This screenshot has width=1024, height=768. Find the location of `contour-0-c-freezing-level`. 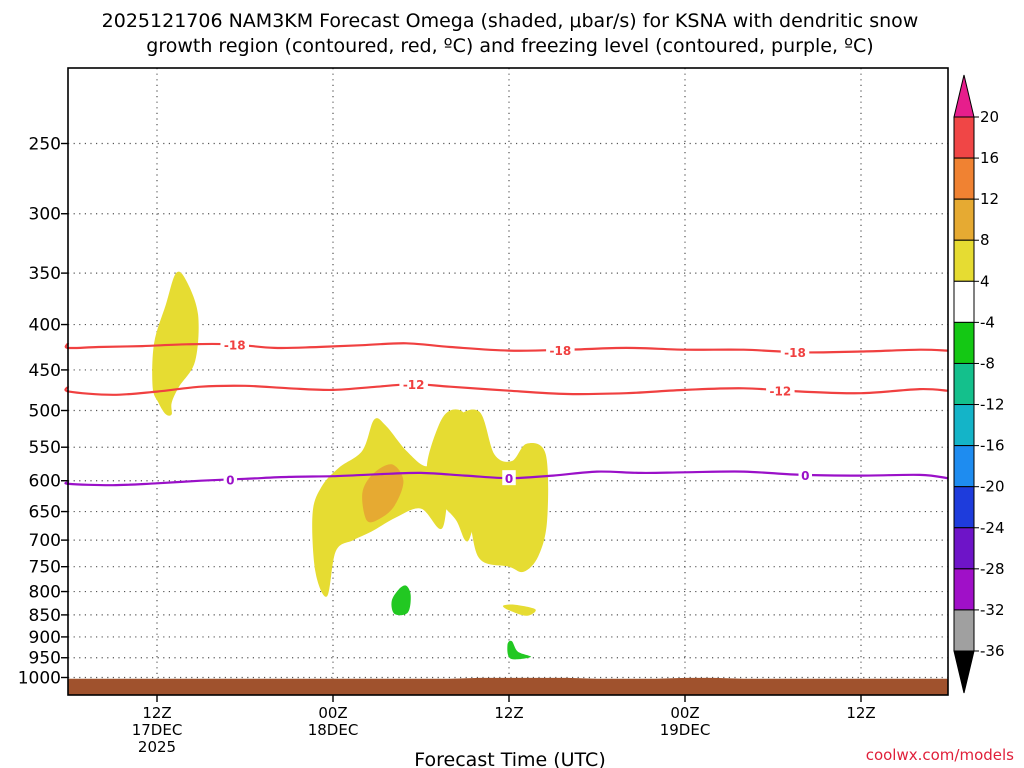

contour-0-c-freezing-level is located at coordinates (506, 478).